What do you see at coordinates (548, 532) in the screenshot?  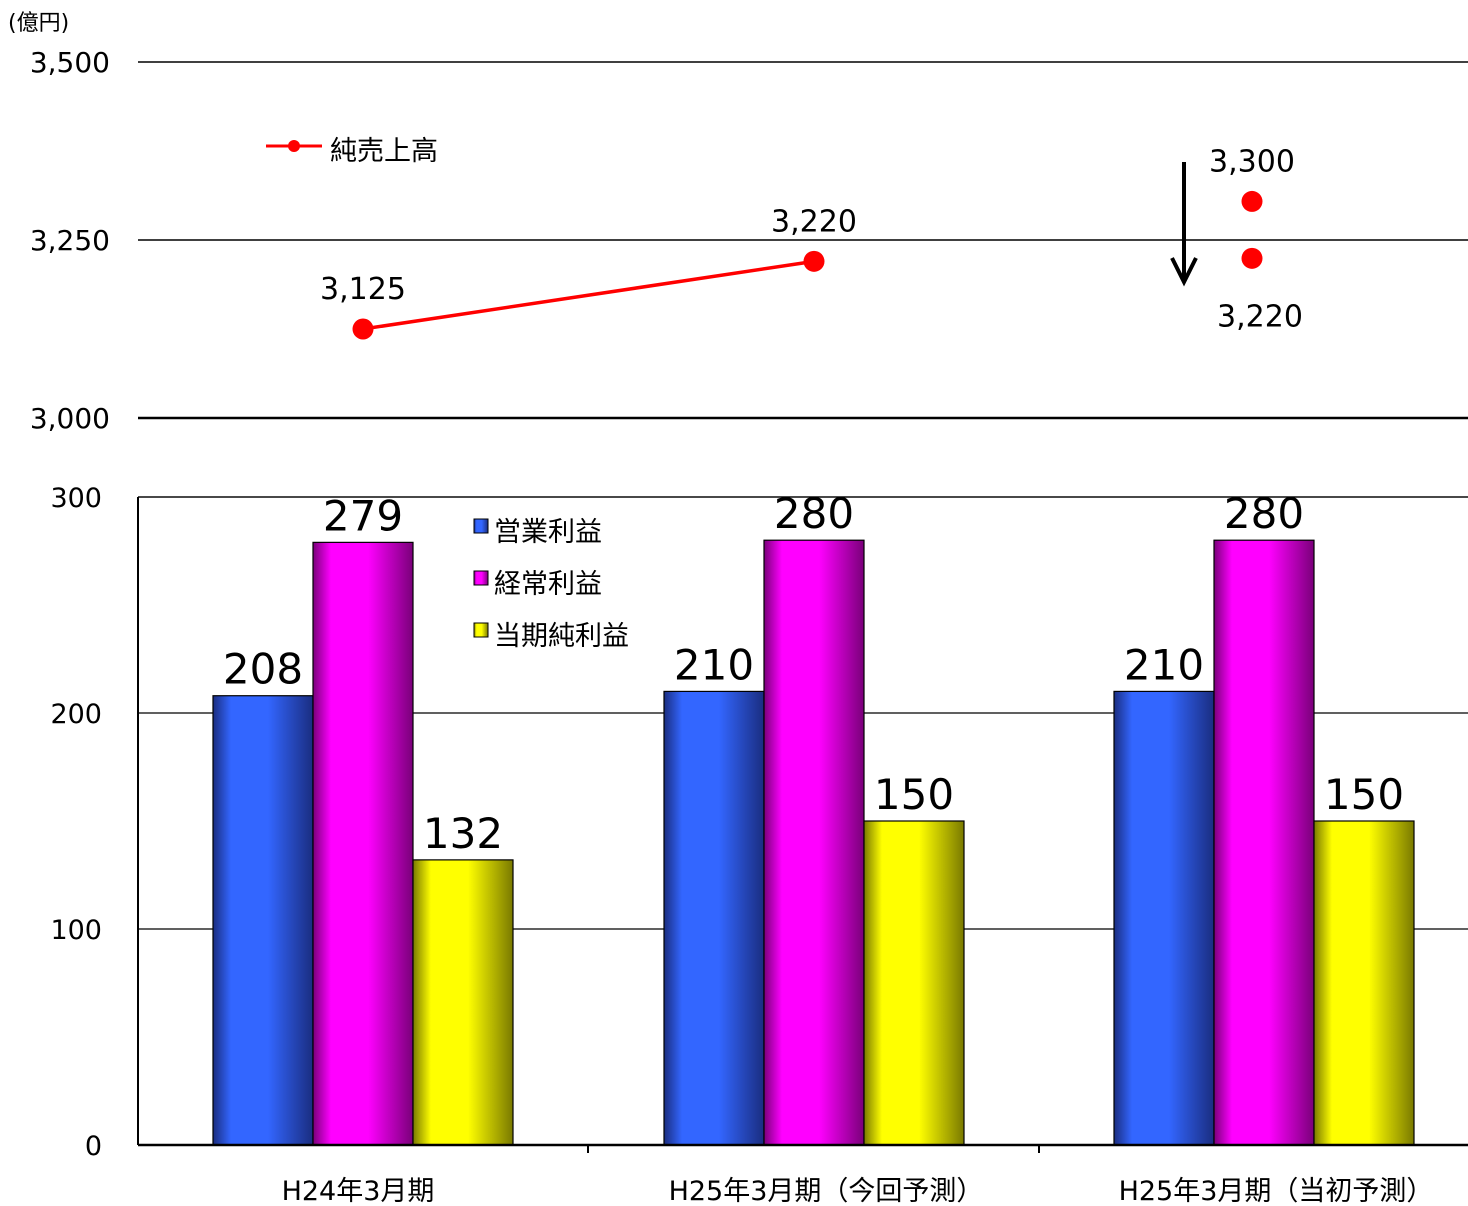 I see `legend-label: 営業利益` at bounding box center [548, 532].